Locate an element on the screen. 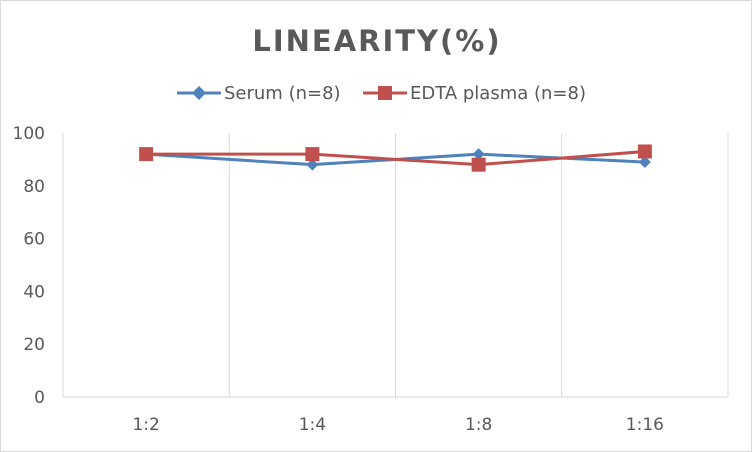 This screenshot has width=752, height=452. x-tick-label: 1:4 is located at coordinates (312, 425).